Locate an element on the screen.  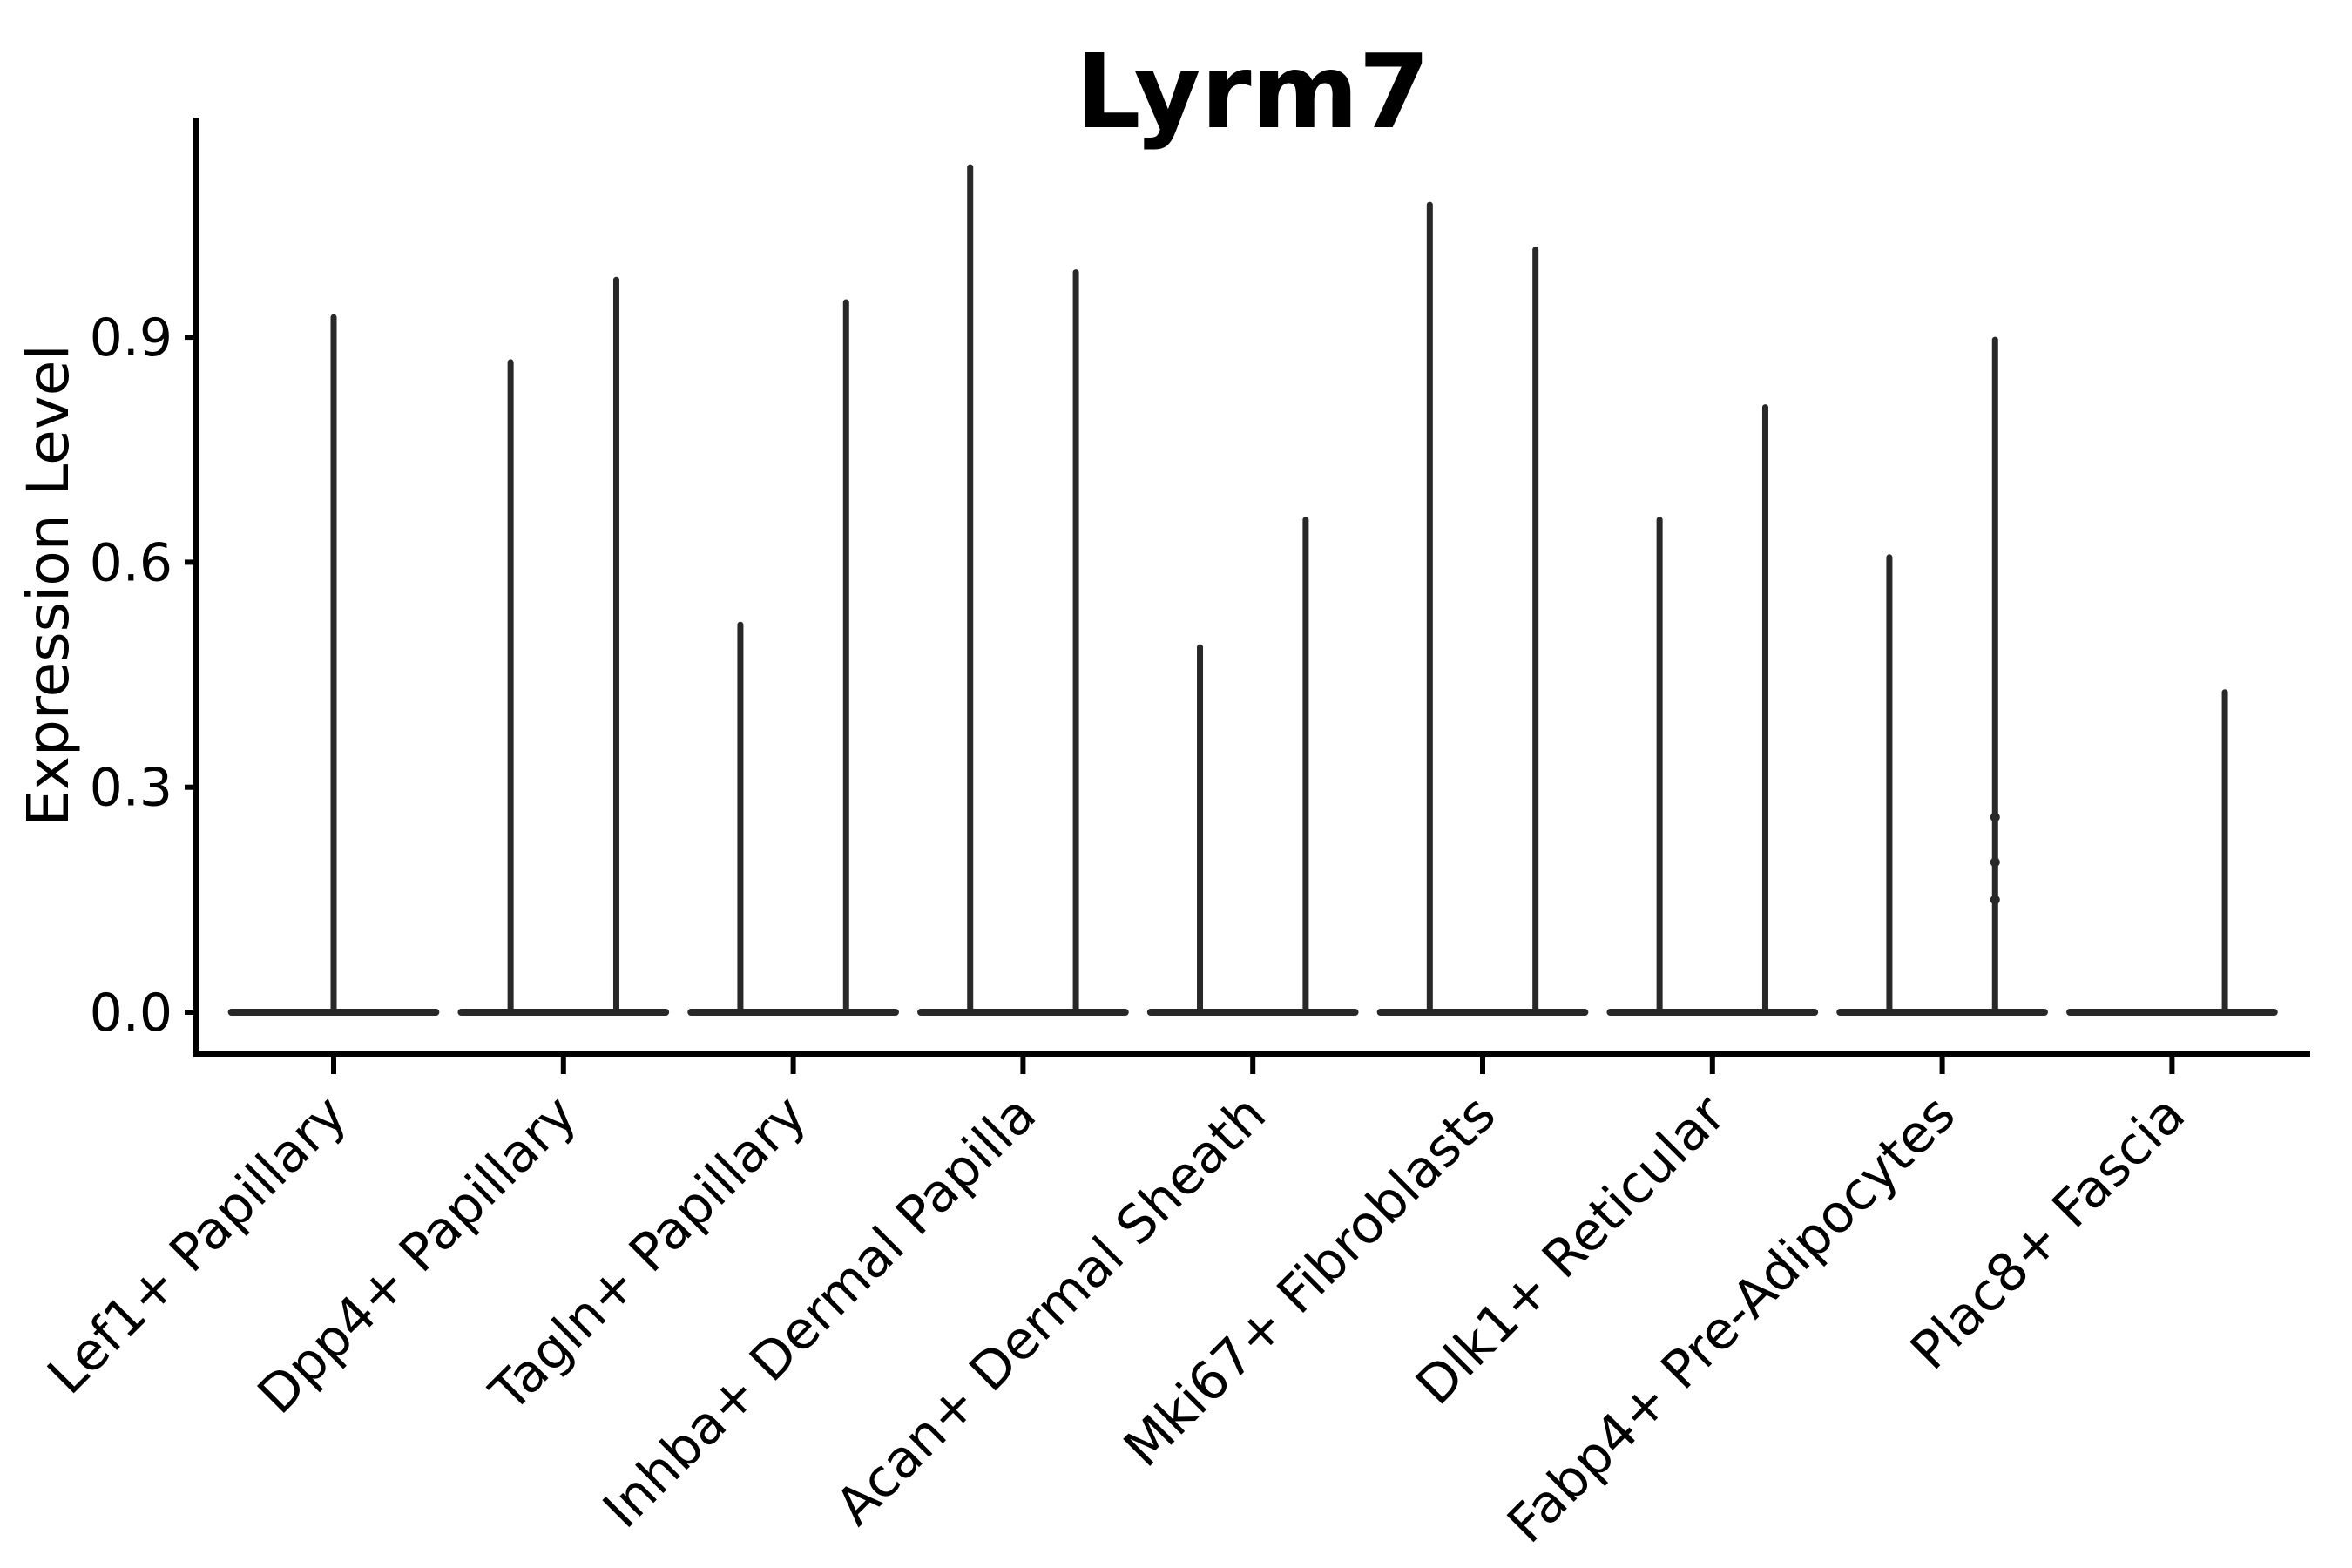
y-tick-label: 0.0 is located at coordinates (131, 1014).